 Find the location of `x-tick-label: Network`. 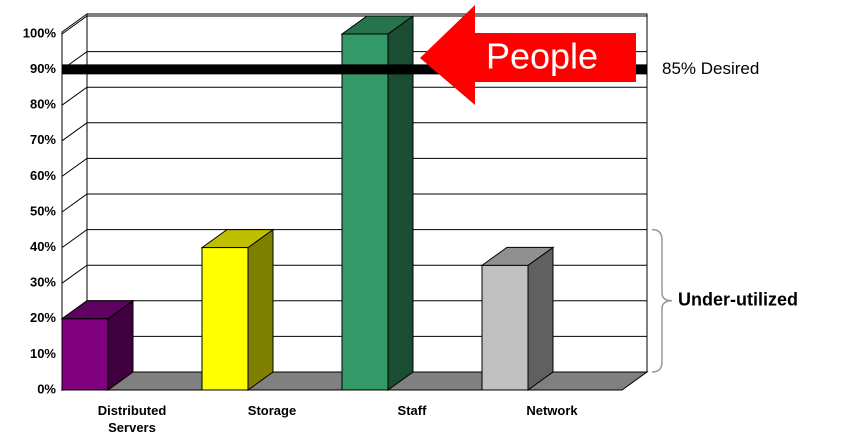

x-tick-label: Network is located at coordinates (552, 410).